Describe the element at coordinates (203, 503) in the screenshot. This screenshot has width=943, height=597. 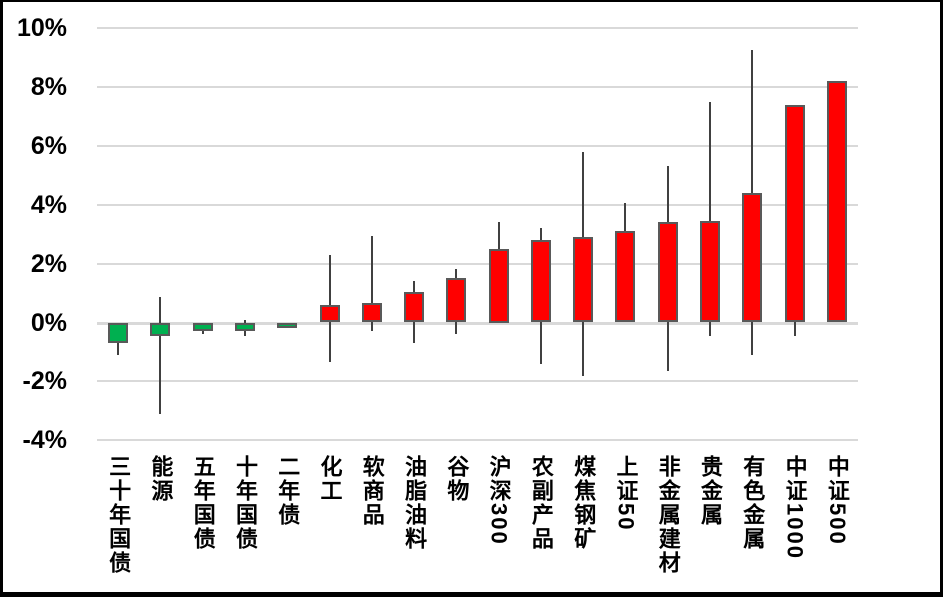
I see `x-axis-category-label: 五年国债` at that location.